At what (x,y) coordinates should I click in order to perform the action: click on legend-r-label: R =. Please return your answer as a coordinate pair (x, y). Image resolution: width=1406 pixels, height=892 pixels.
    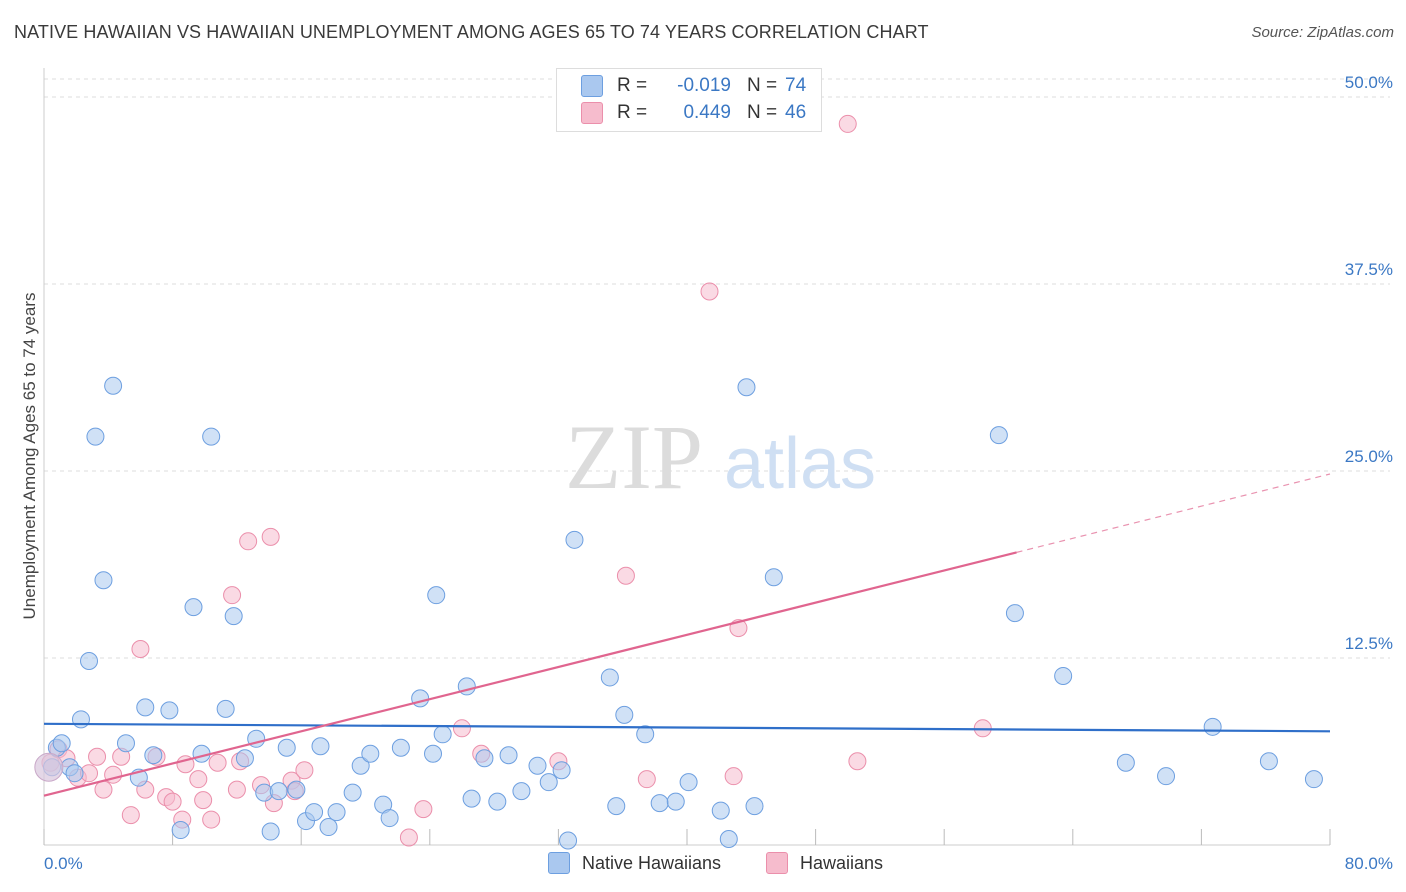
    Looking at the image, I should click on (632, 112).